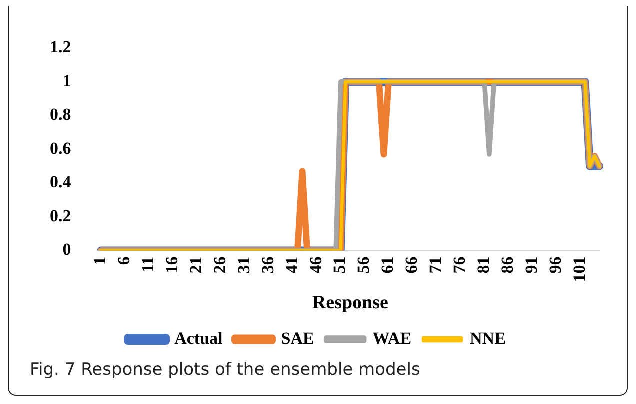  I want to click on x-tick-label: 56, so click(364, 265).